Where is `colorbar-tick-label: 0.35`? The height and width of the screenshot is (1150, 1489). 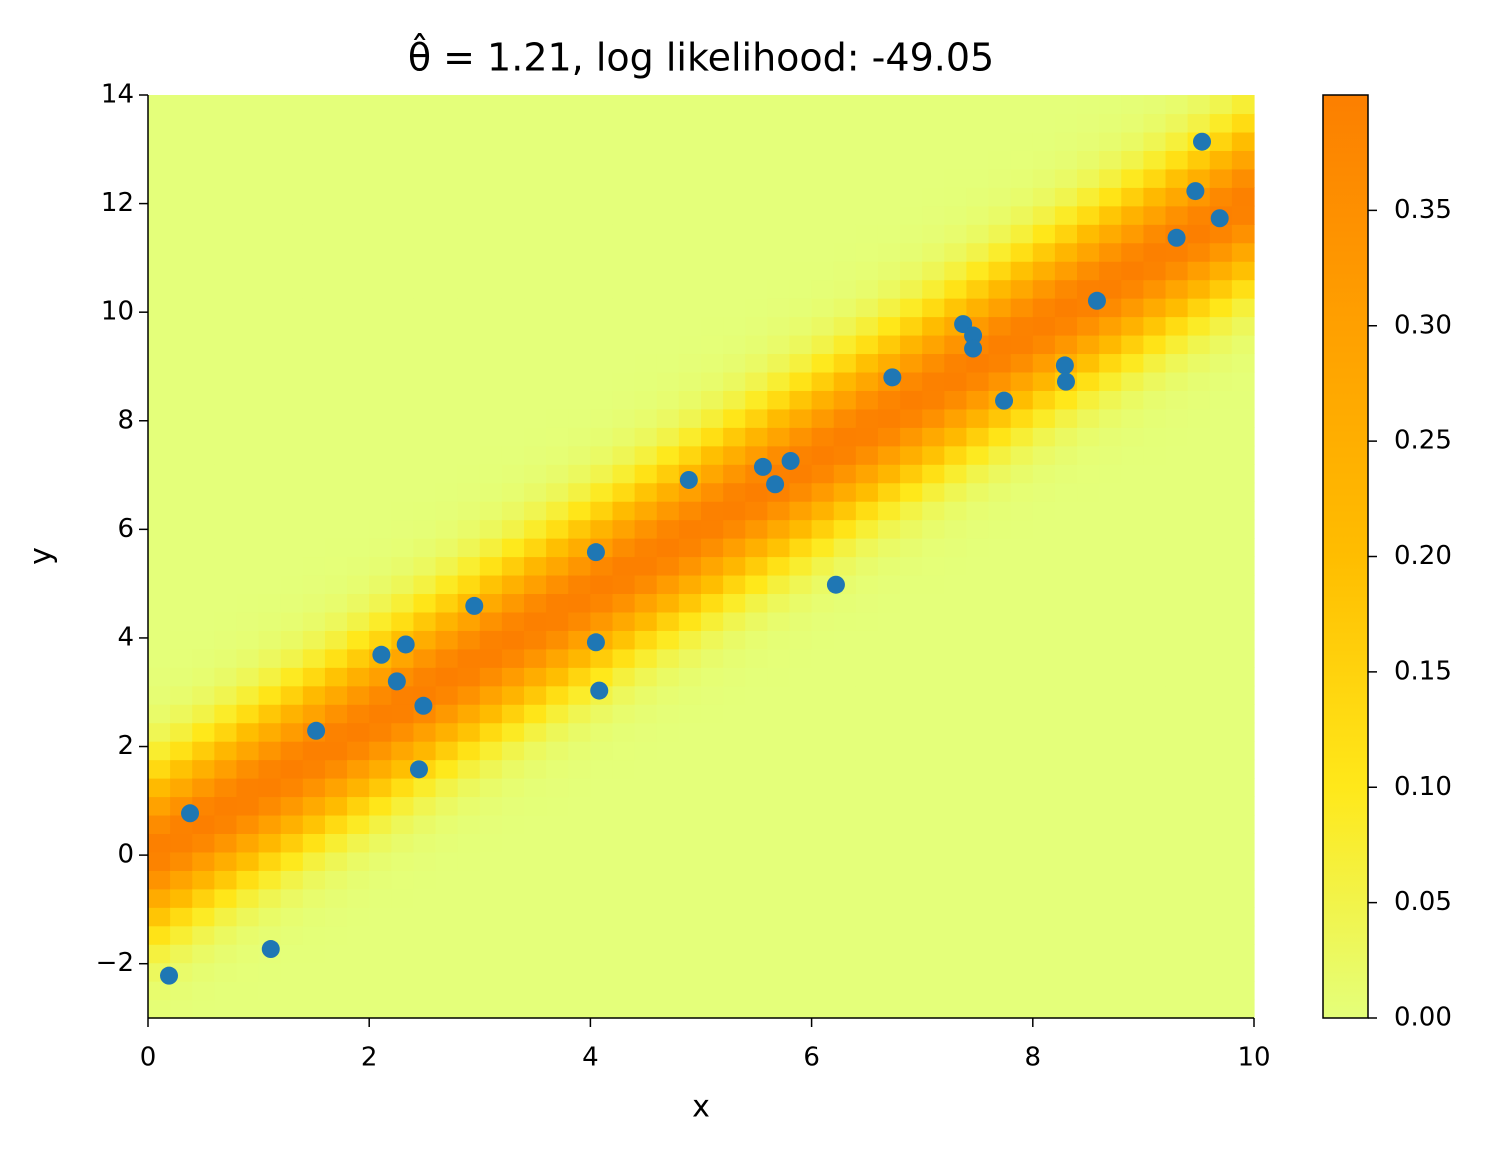
colorbar-tick-label: 0.35 is located at coordinates (1423, 210).